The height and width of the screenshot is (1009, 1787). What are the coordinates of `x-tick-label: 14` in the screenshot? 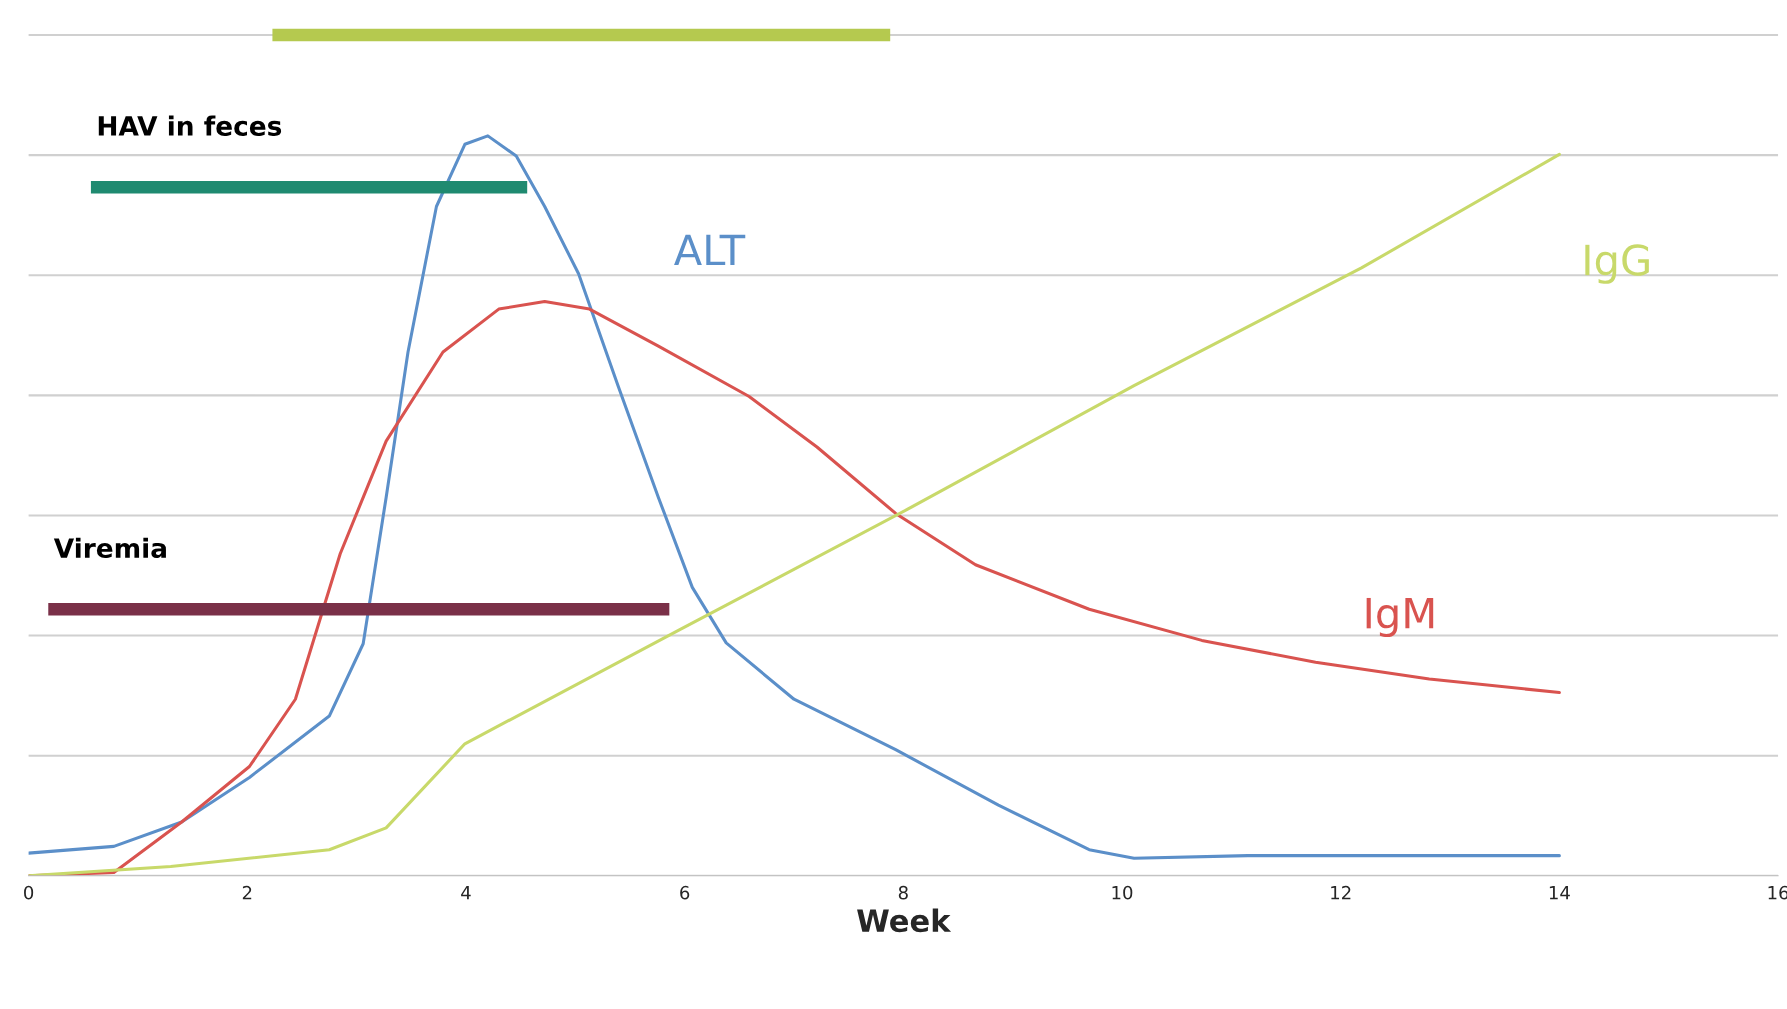 It's located at (1559, 893).